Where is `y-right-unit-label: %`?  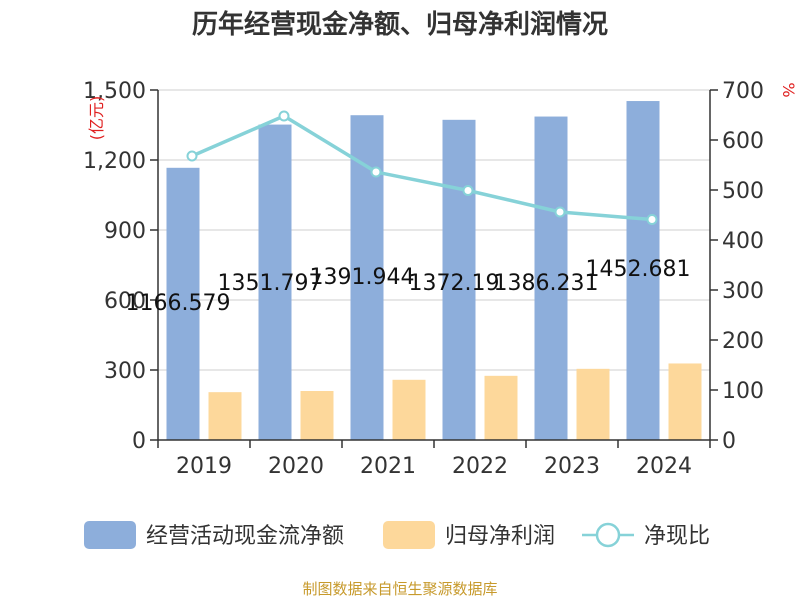
y-right-unit-label: % is located at coordinates (788, 89).